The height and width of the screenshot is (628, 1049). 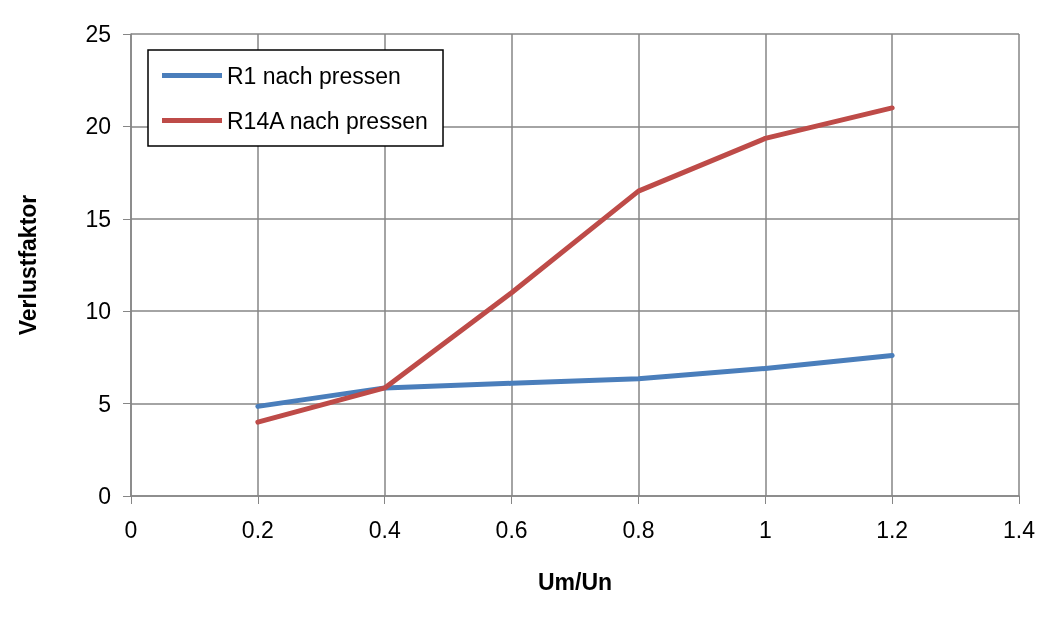 I want to click on y-tick-label: 10, so click(x=98, y=311).